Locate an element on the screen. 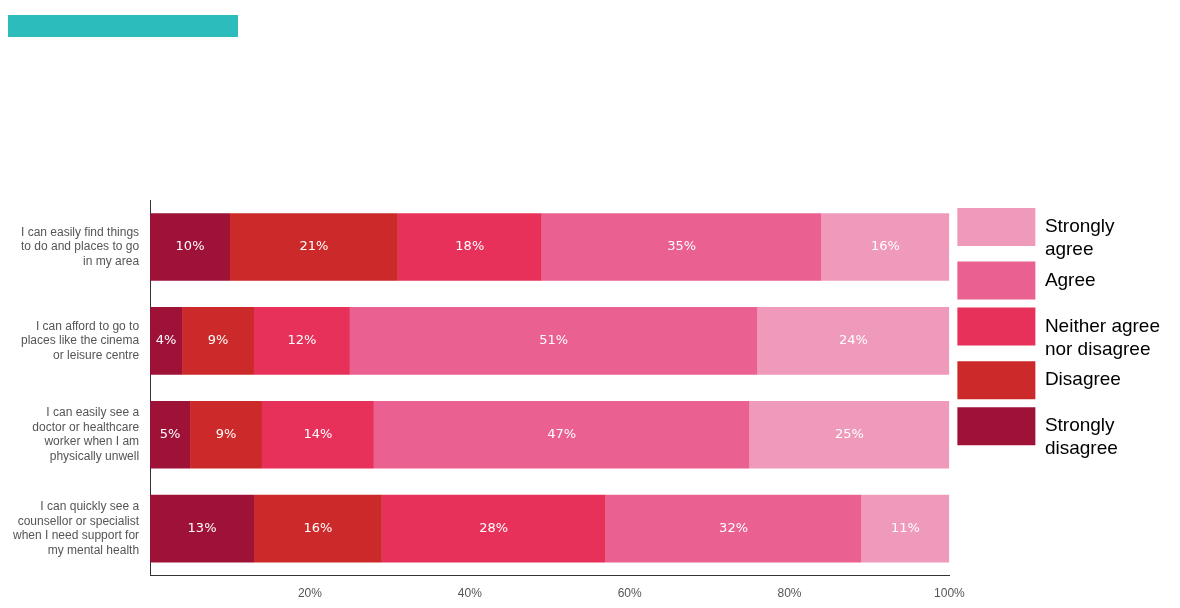 Image resolution: width=1180 pixels, height=608 pixels. x-tick-label: 80% is located at coordinates (789, 593).